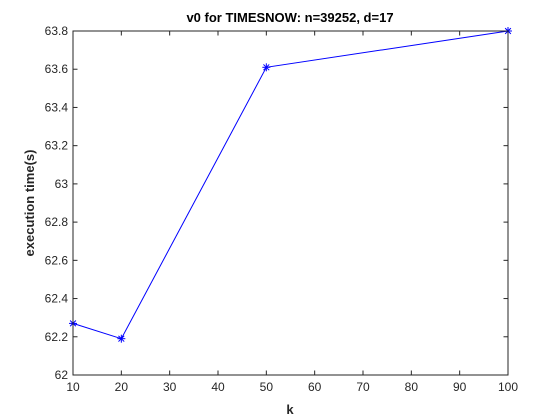 The image size is (560, 420). Describe the element at coordinates (412, 387) in the screenshot. I see `x-tick-label: 80` at that location.